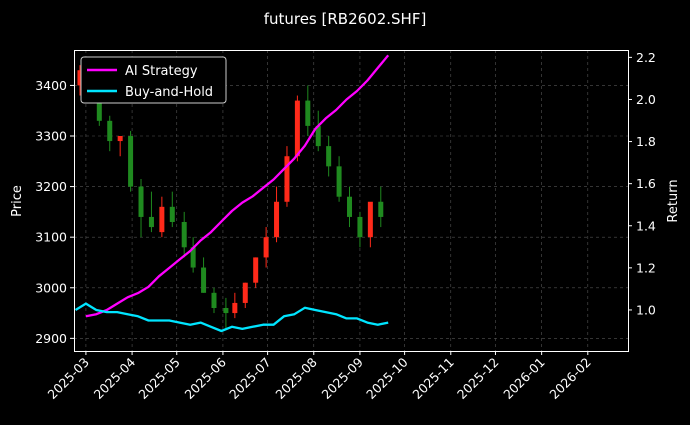 Image resolution: width=690 pixels, height=425 pixels. I want to click on right-tick-label: 2.2, so click(646, 57).